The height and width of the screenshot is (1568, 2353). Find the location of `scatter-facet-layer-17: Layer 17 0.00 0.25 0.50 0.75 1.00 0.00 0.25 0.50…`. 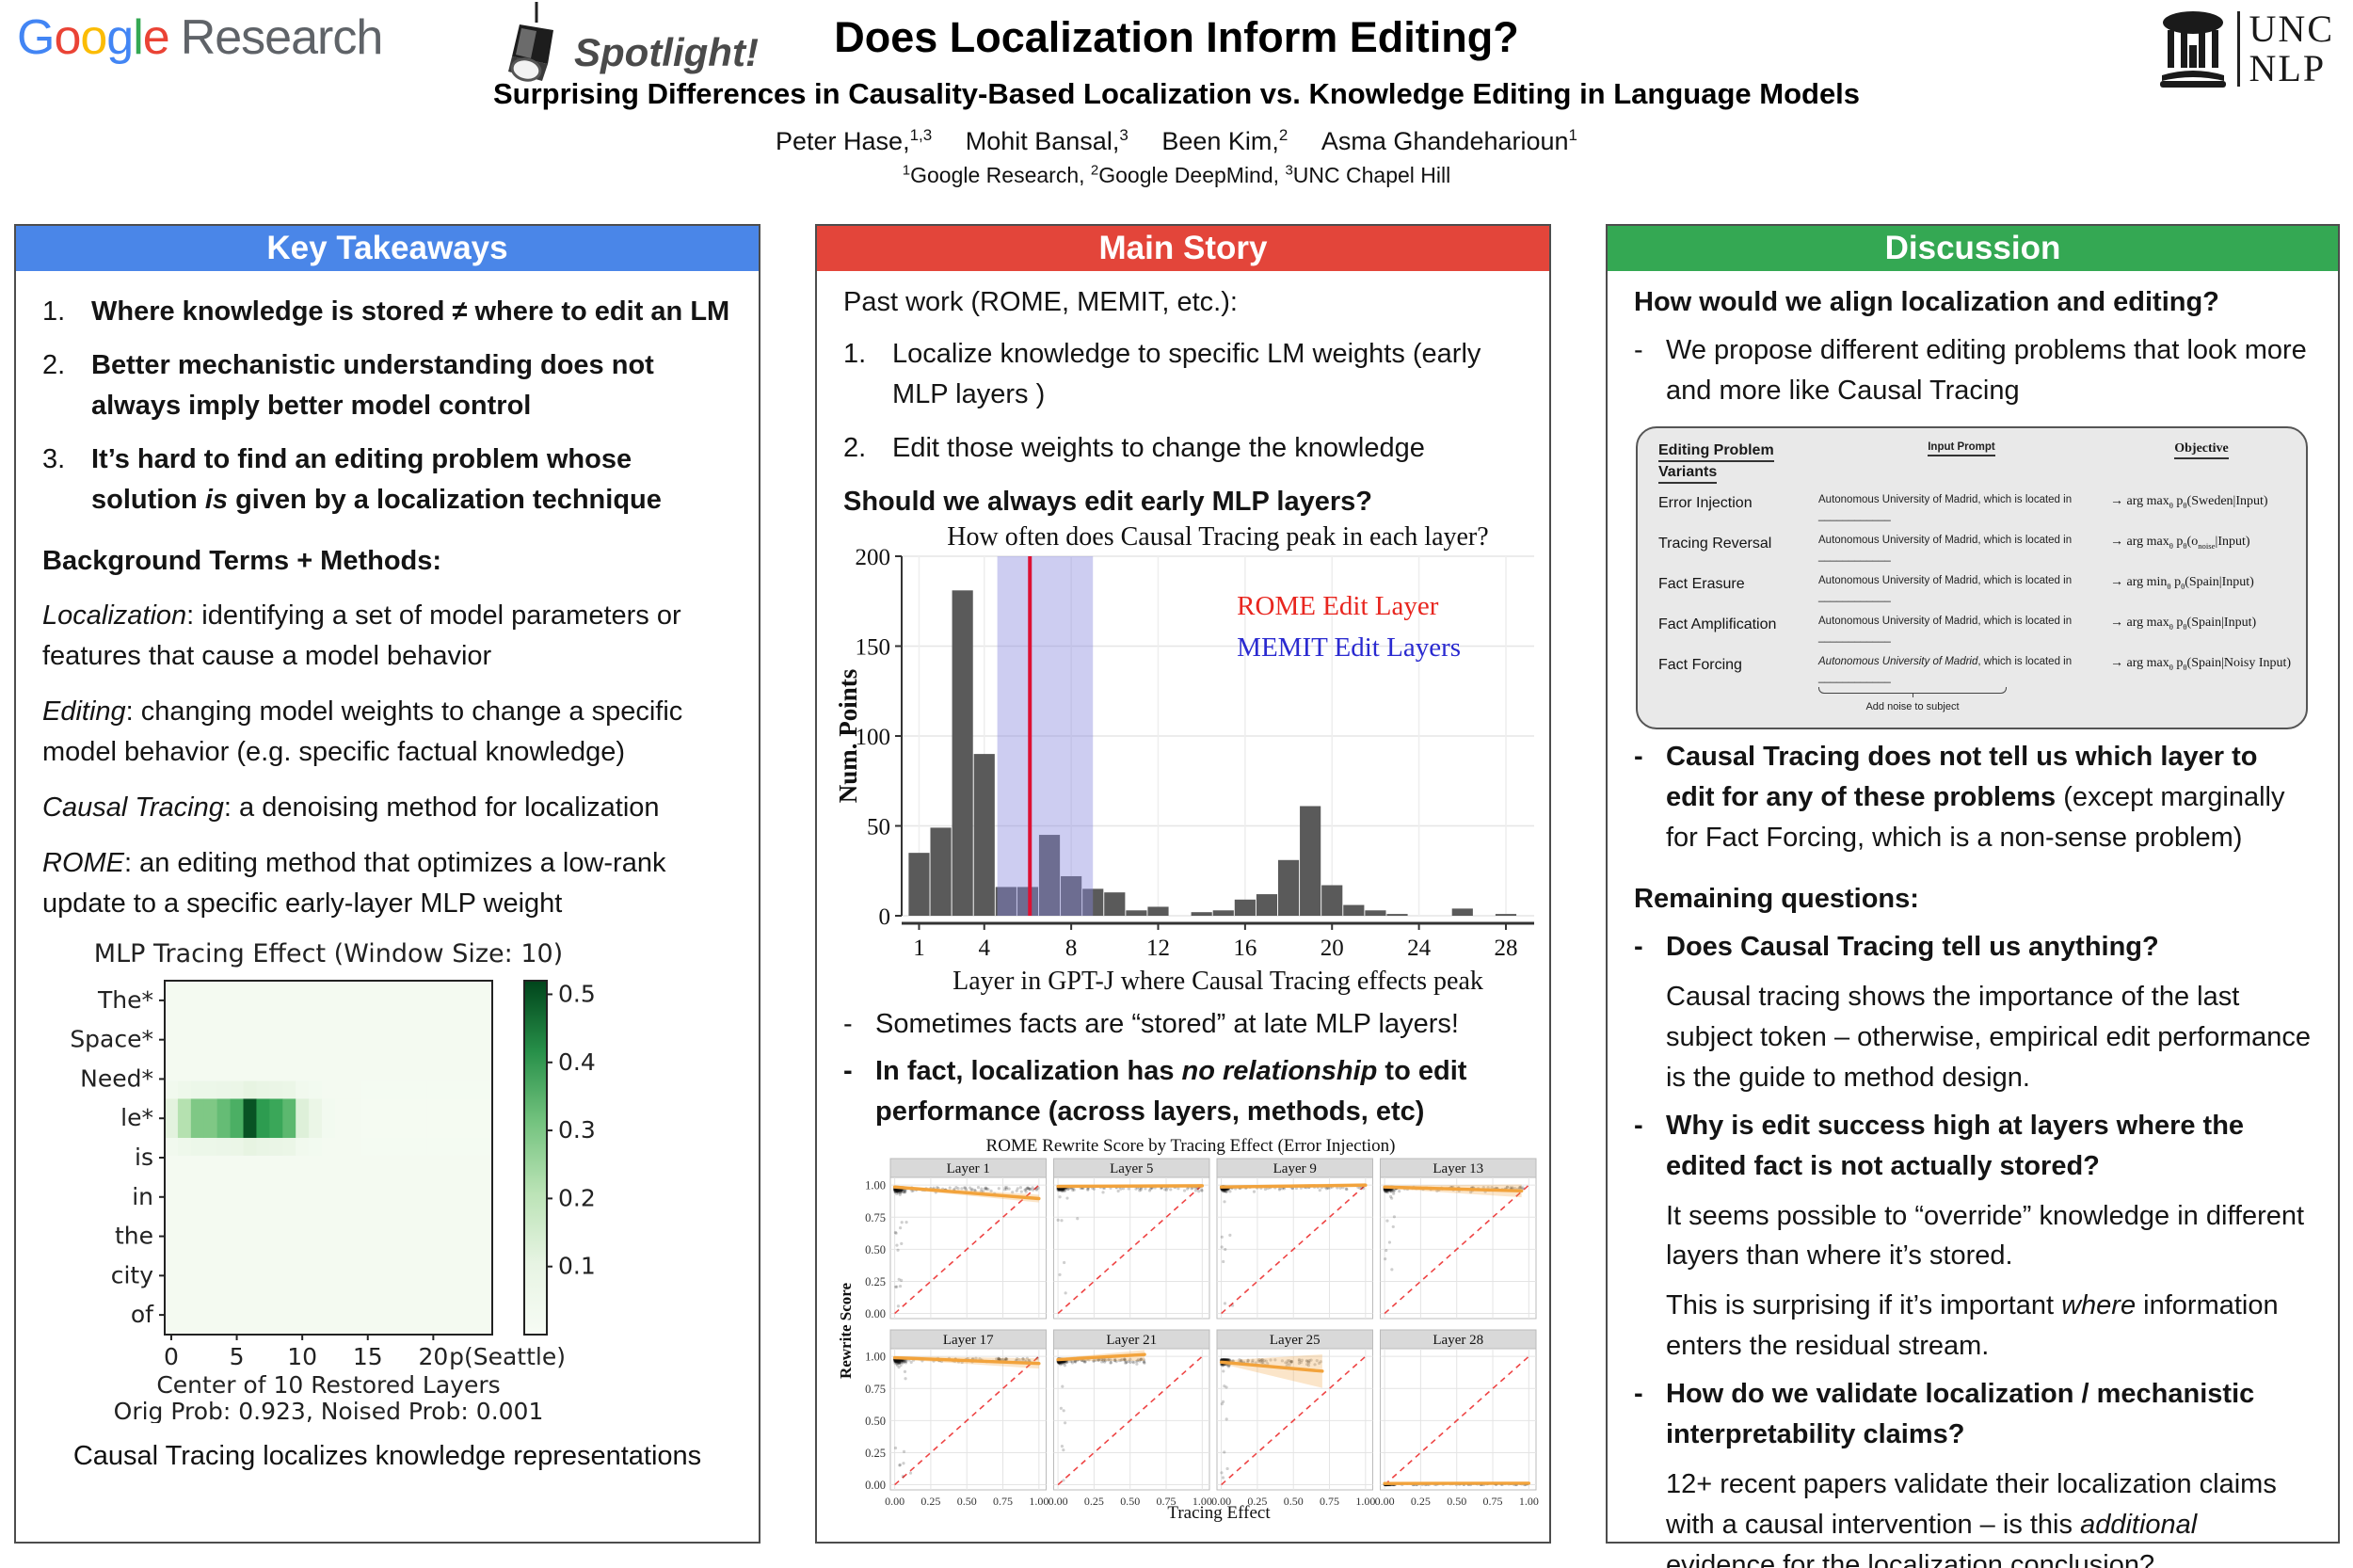

scatter-facet-layer-17: Layer 17 0.00 0.25 0.50 0.75 1.00 0.00 0.25 0.50… is located at coordinates (957, 1418).